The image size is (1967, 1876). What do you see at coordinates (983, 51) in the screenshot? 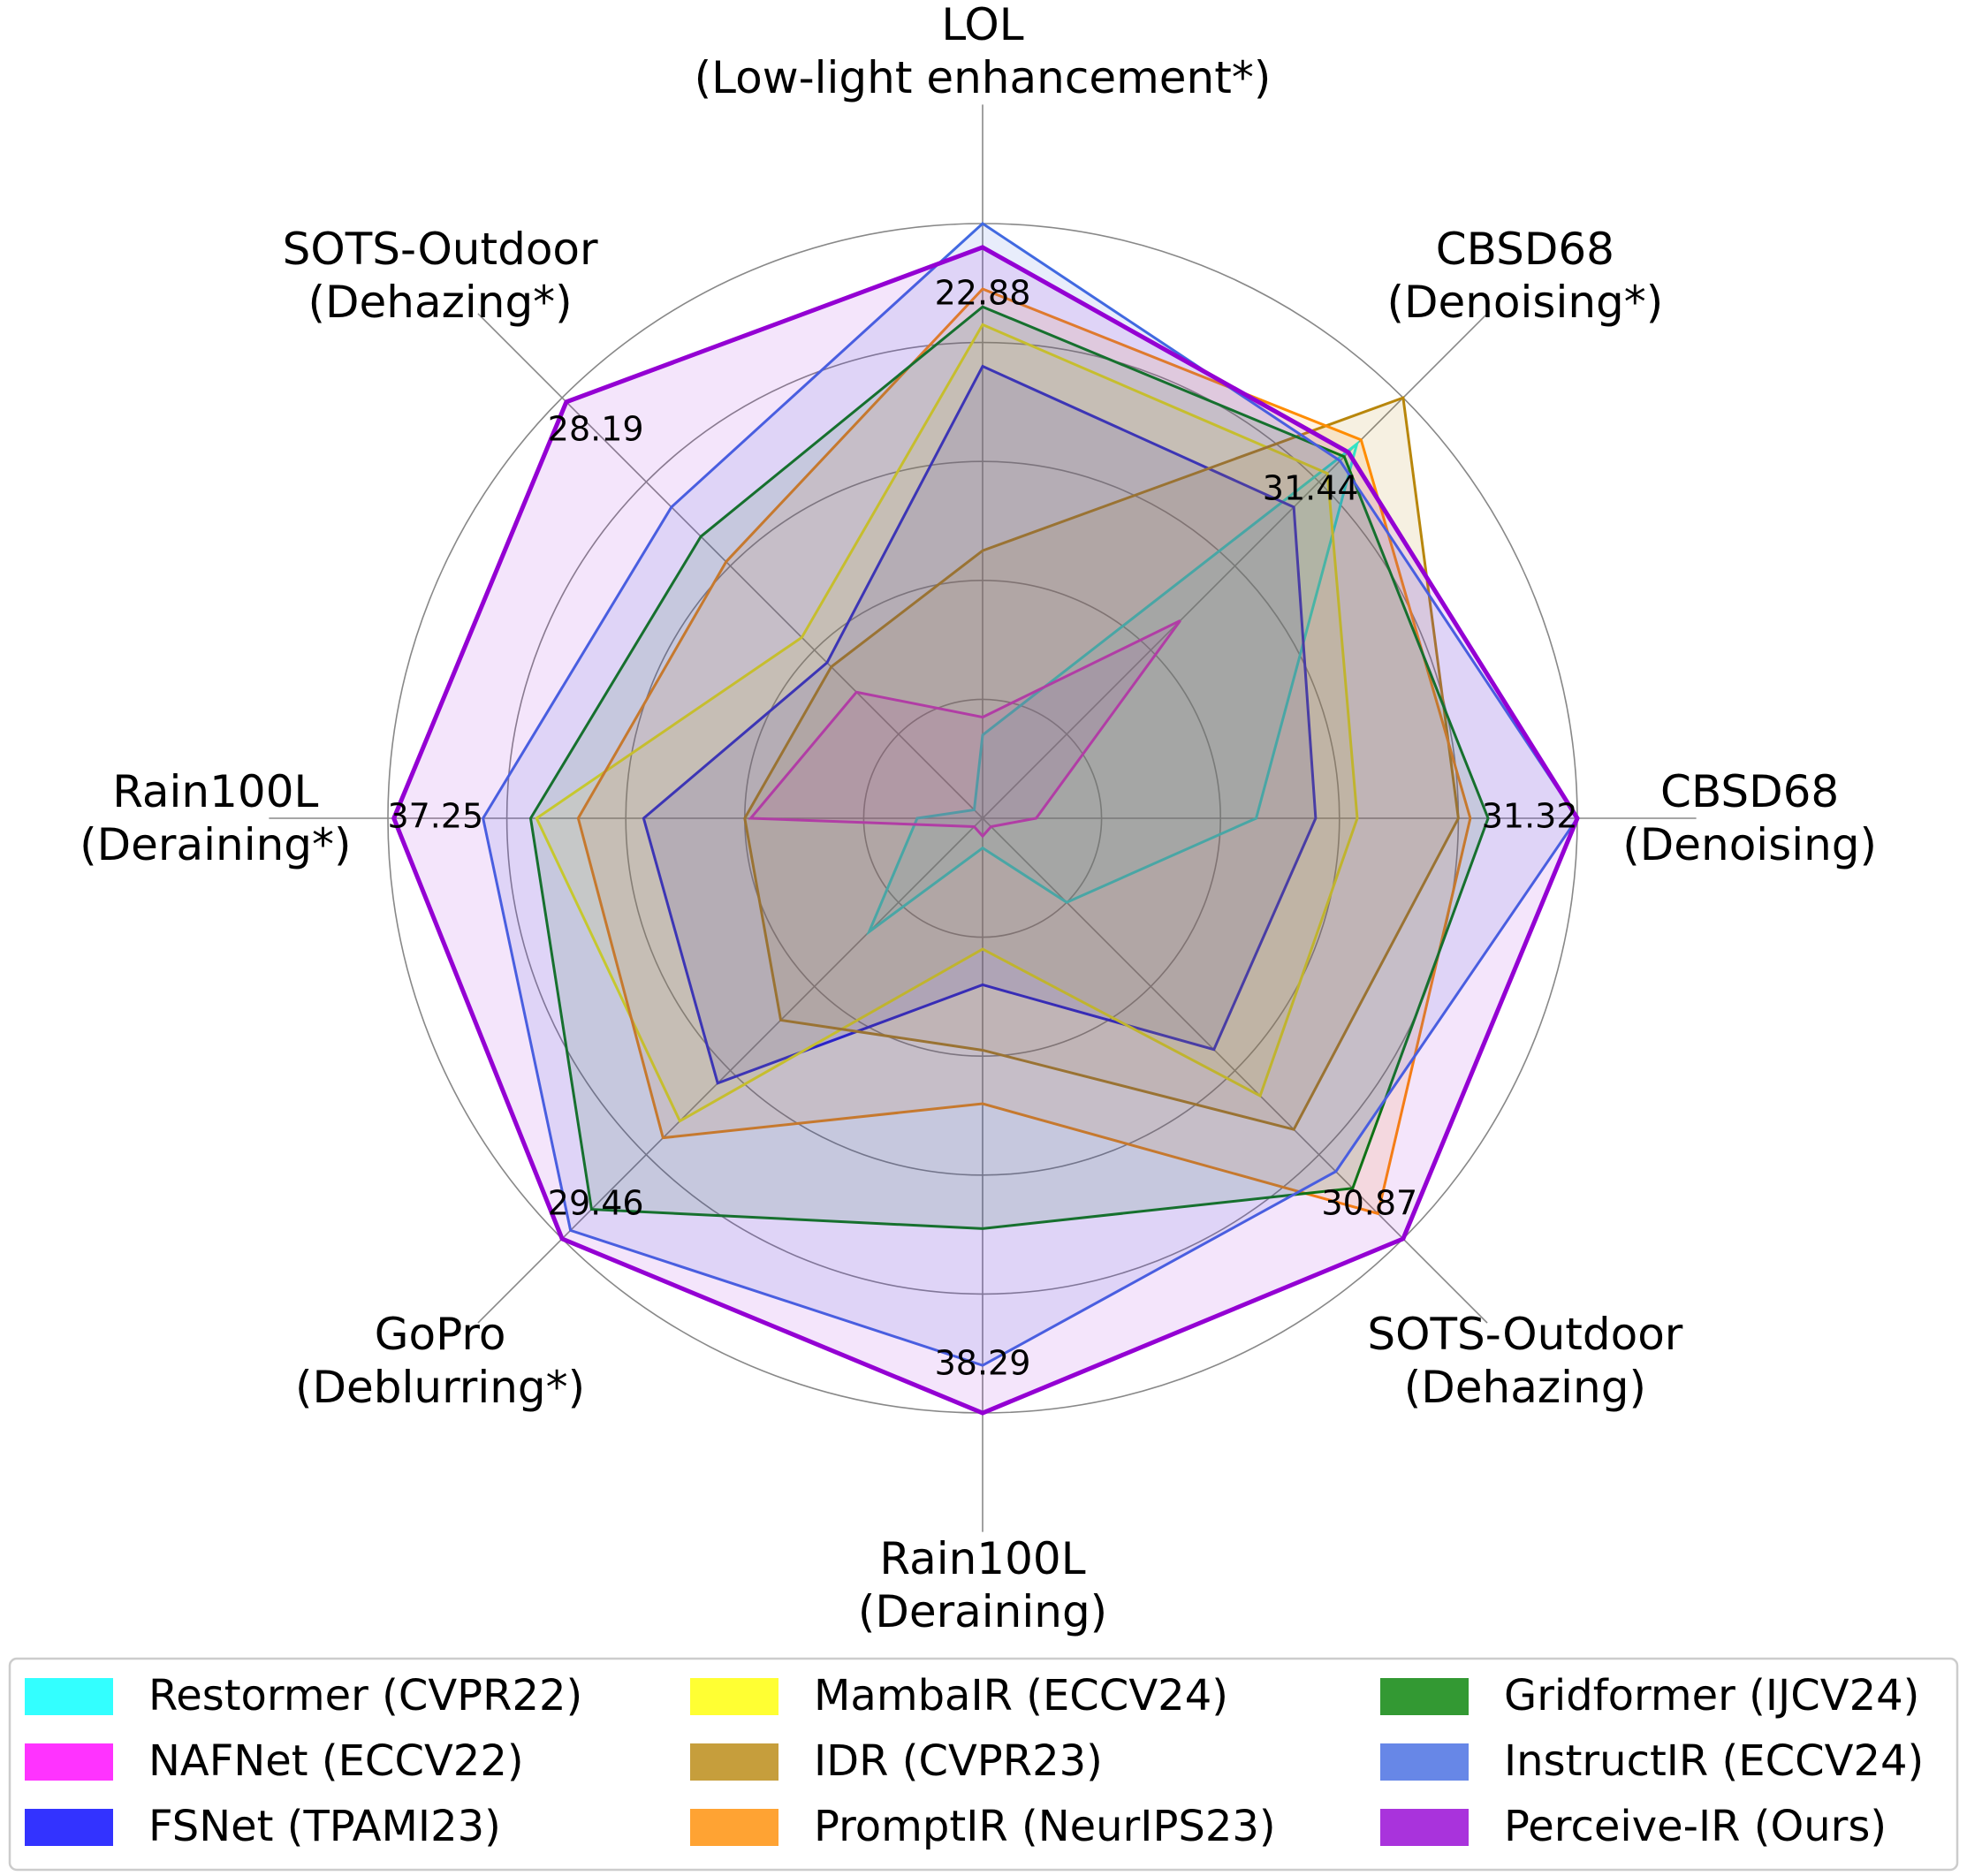
I see `axis-label: LOL (Low-light enhancement*)` at bounding box center [983, 51].